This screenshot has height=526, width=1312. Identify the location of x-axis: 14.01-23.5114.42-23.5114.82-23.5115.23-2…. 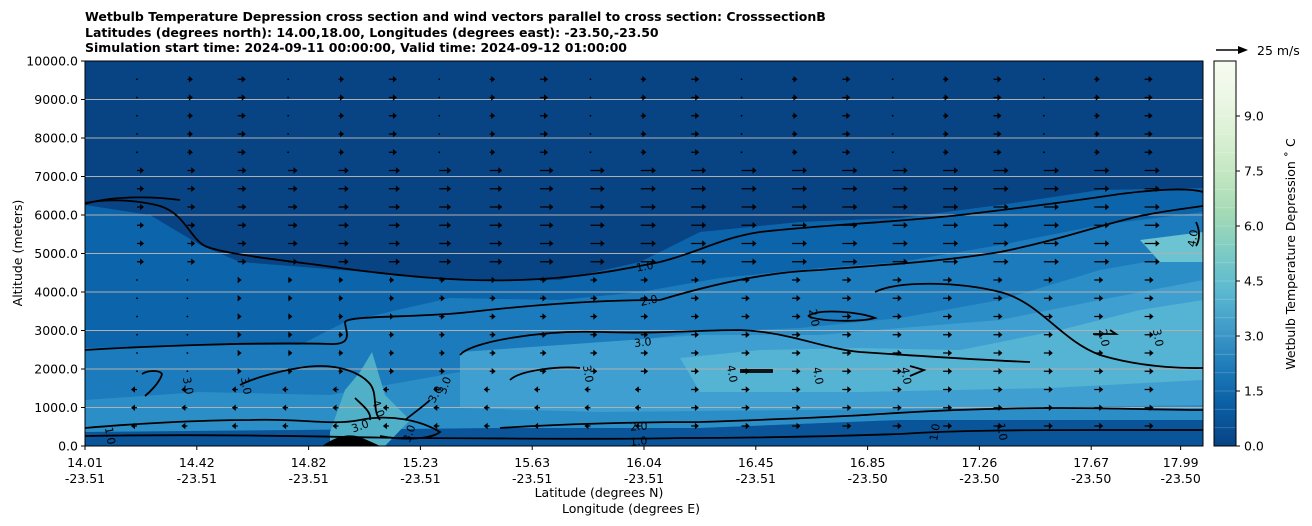
(633, 466).